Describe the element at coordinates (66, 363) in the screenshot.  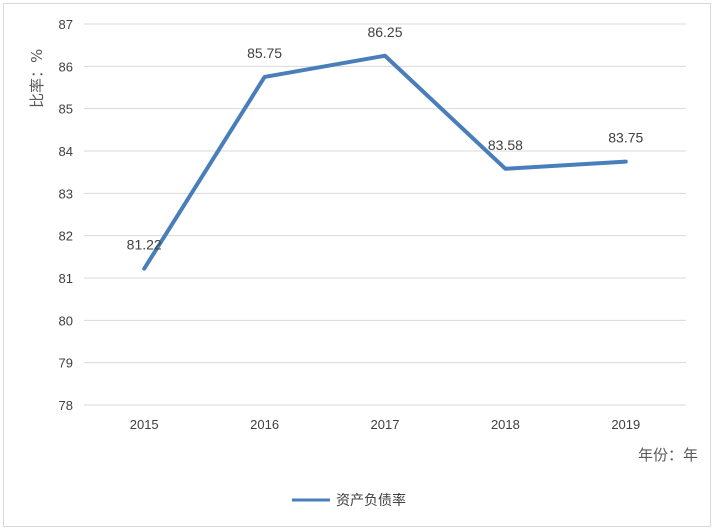
I see `y-tick-label: 79` at that location.